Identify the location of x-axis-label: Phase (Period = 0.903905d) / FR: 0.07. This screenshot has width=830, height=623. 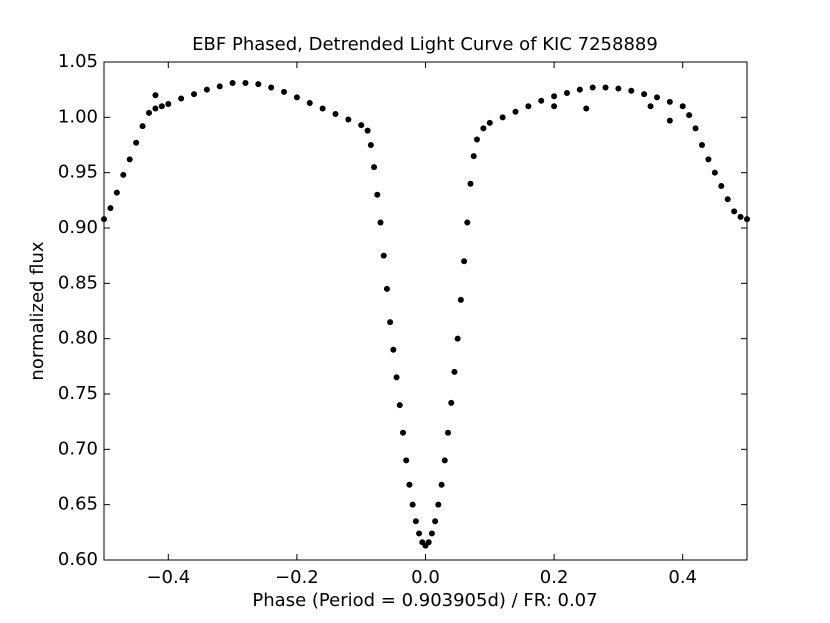
(424, 600).